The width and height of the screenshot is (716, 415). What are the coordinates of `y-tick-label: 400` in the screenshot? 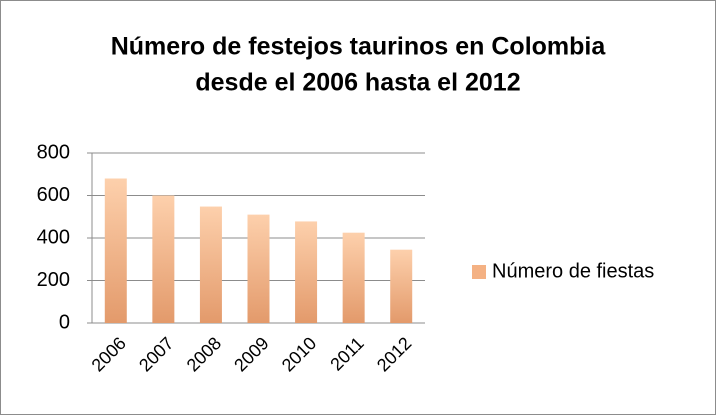 It's located at (53, 237).